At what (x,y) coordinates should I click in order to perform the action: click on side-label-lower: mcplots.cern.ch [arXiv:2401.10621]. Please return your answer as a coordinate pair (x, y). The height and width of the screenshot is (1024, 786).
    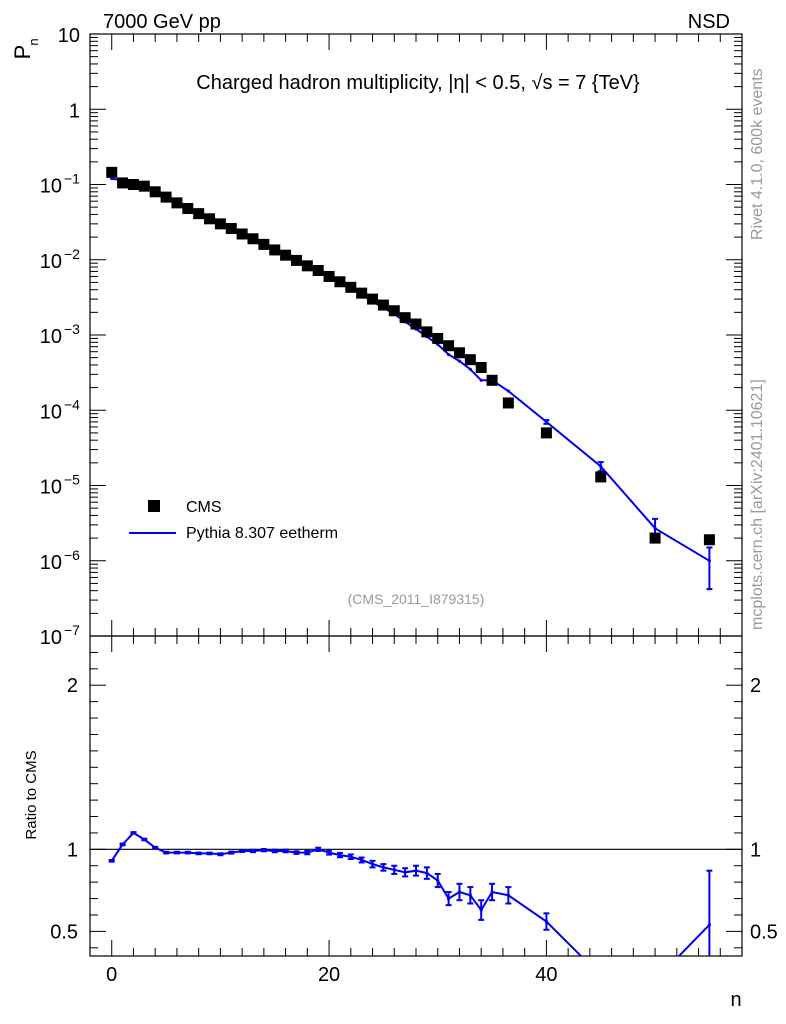
    Looking at the image, I should click on (757, 504).